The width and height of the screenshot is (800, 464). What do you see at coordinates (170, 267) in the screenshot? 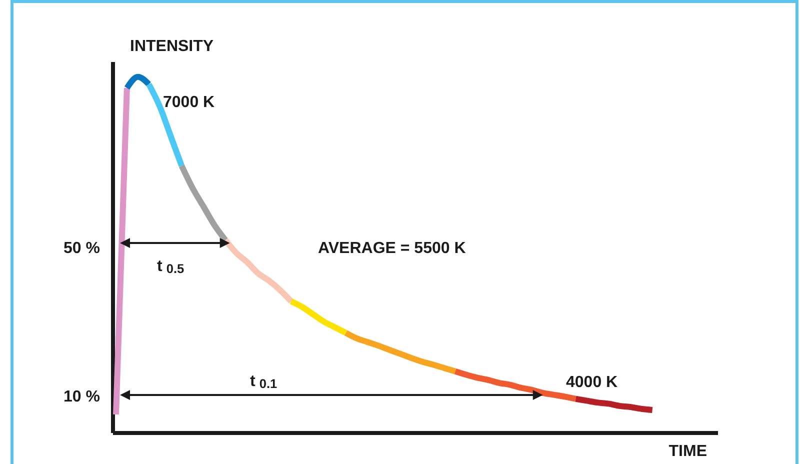
I see `annotation: t$_{0.5}$` at bounding box center [170, 267].